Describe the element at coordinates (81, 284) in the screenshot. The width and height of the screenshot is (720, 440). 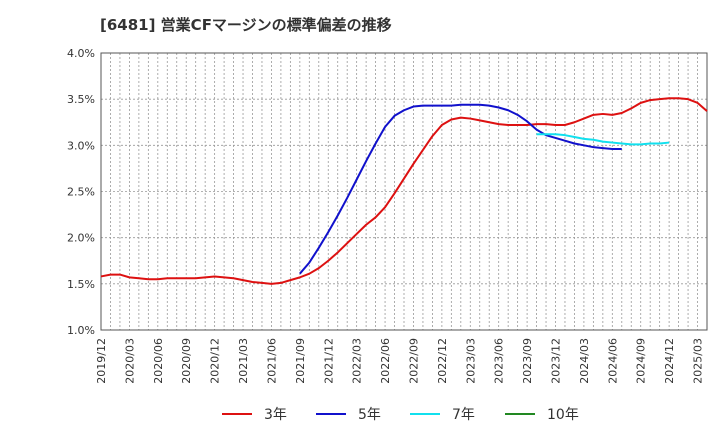
I see `y-tick-label: 1.5%` at that location.